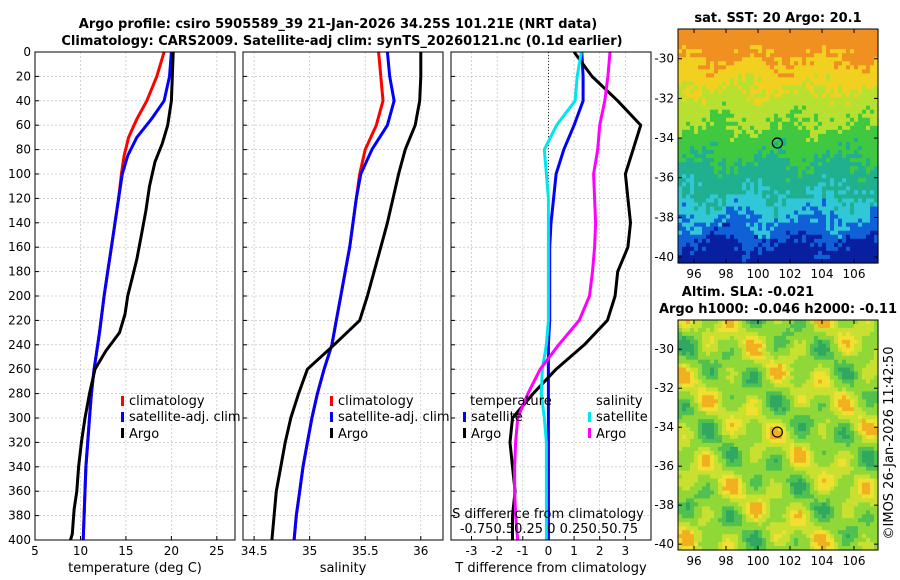  Describe the element at coordinates (472, 551) in the screenshot. I see `x-tick-label: -3` at that location.